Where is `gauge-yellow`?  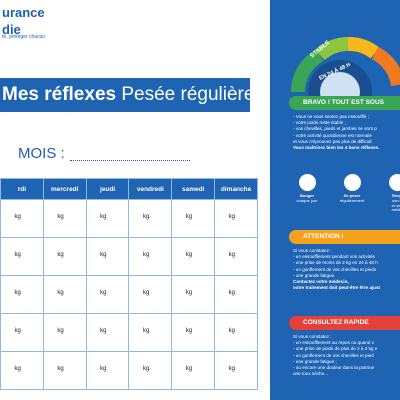 gauge-yellow is located at coordinates (363, 48).